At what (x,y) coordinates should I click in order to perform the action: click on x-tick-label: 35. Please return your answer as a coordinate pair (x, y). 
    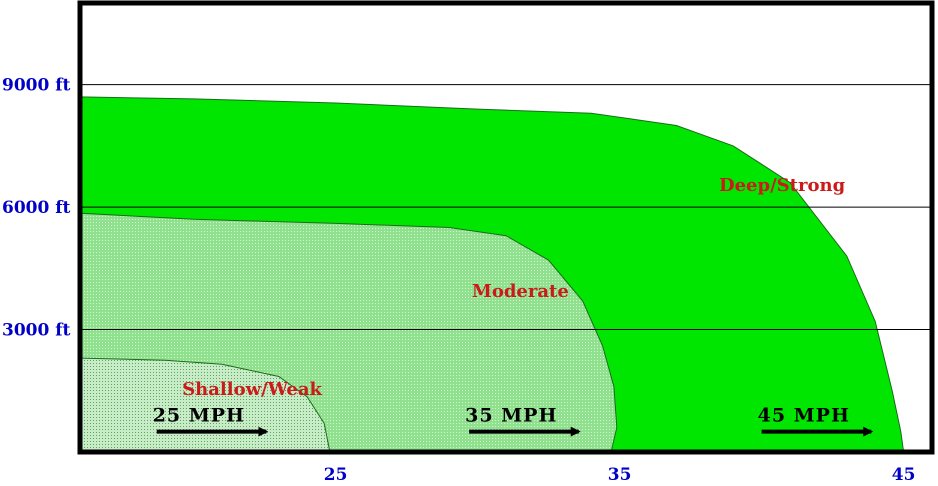
    Looking at the image, I should click on (620, 475).